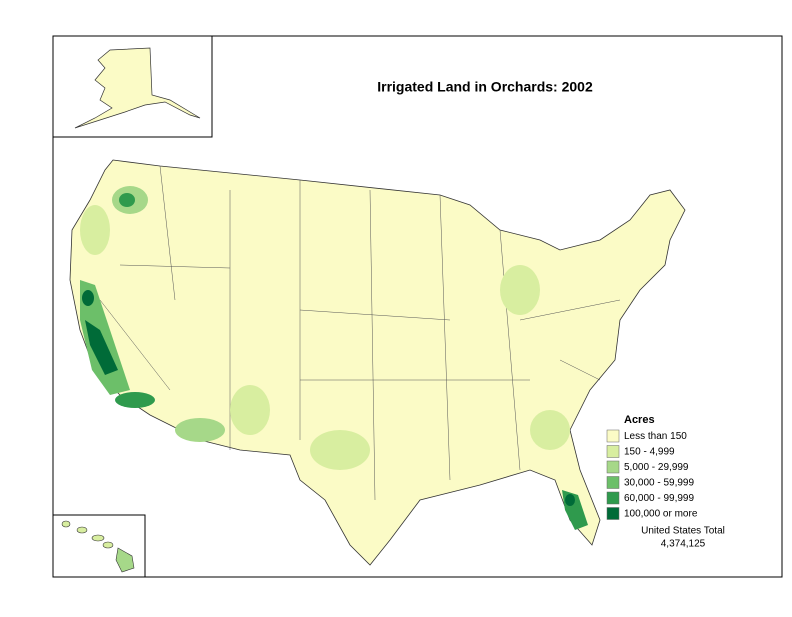 This screenshot has height=617, width=792. I want to click on hawaii, so click(98, 546).